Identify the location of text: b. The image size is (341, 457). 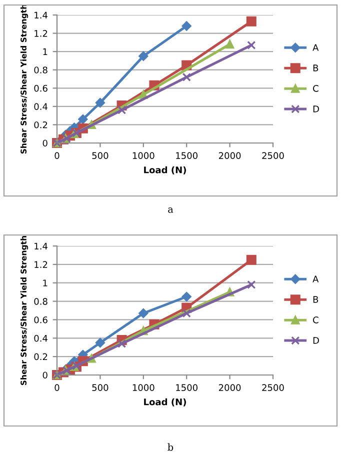
(171, 447).